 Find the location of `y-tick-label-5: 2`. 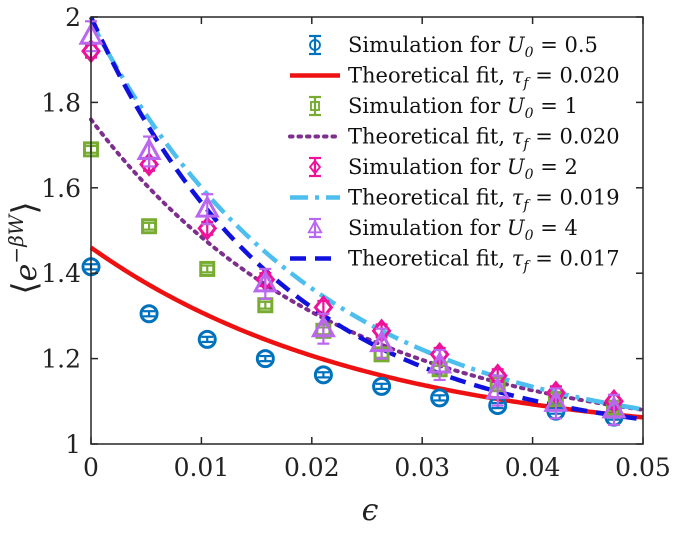

y-tick-label-5: 2 is located at coordinates (73, 17).